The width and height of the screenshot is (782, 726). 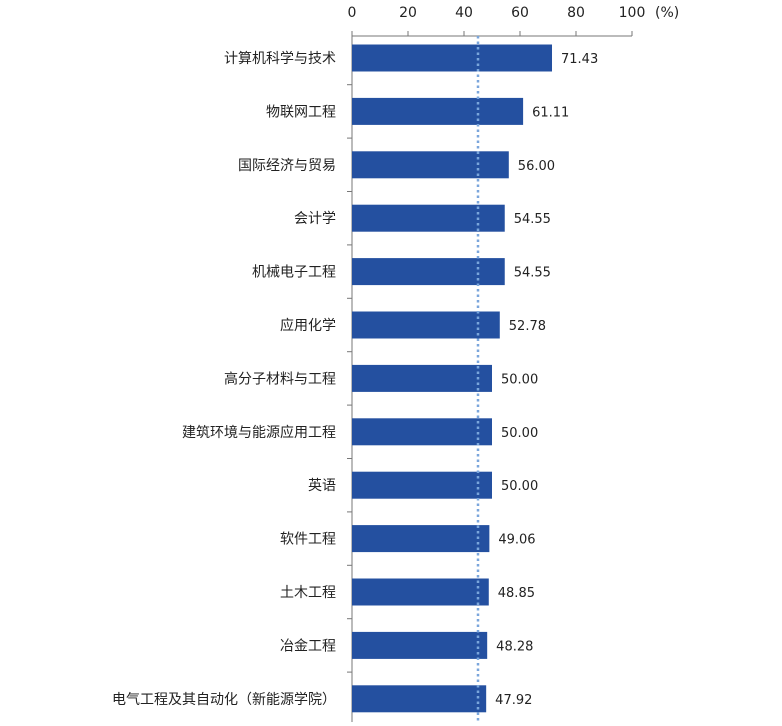 I want to click on value-label: 61.11, so click(x=550, y=112).